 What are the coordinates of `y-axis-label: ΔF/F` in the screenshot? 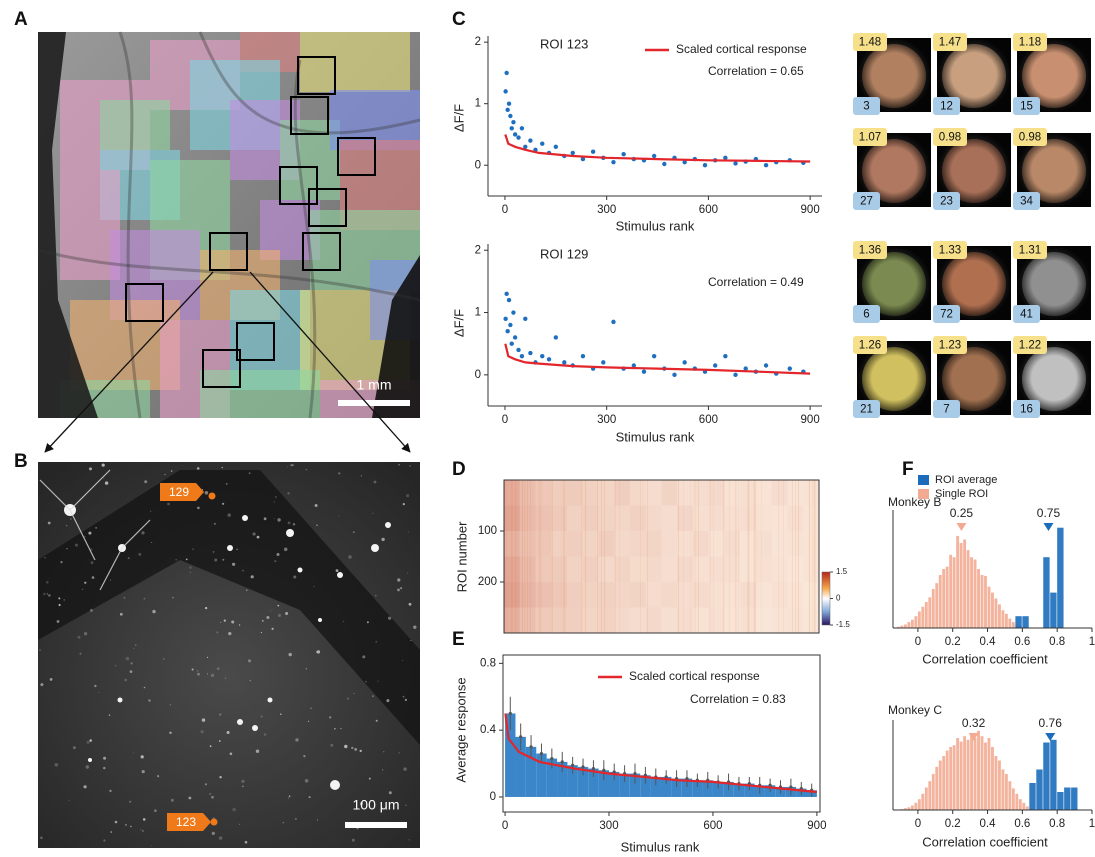 It's located at (458, 323).